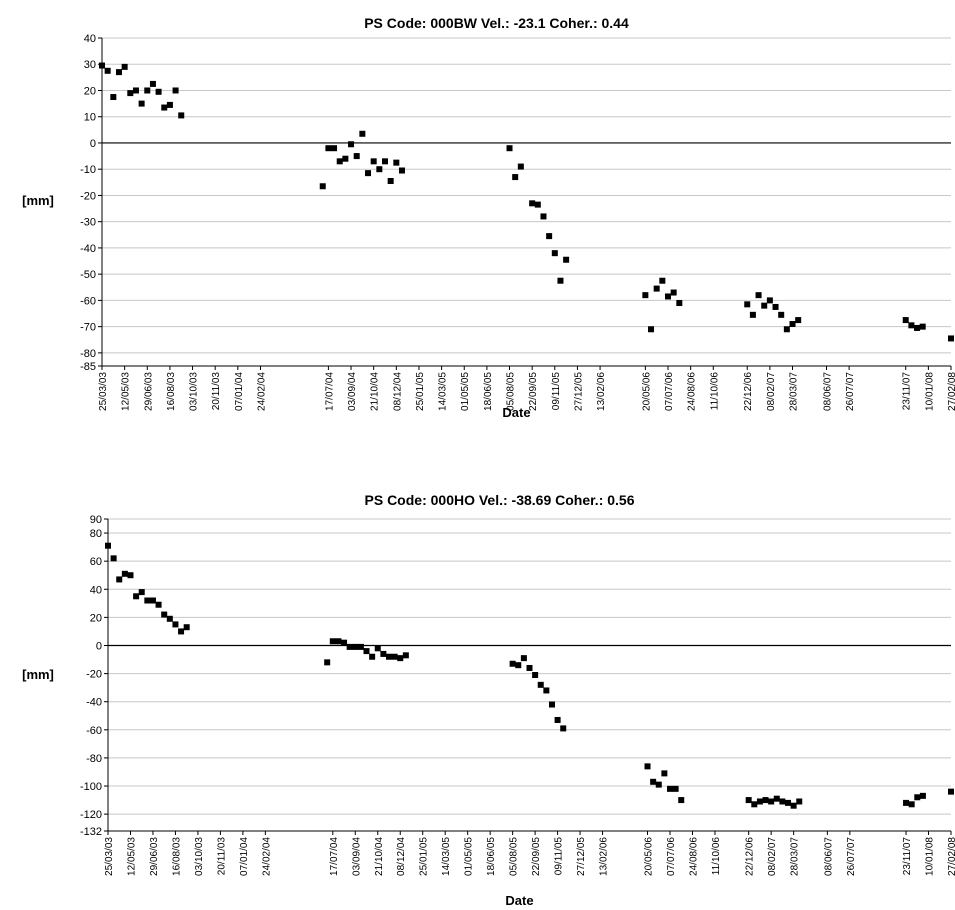 Image resolution: width=955 pixels, height=910 pixels. I want to click on chart-title: PS Code: 000BW Vel.: -23.1 Coher.: 0.44, so click(496, 23).